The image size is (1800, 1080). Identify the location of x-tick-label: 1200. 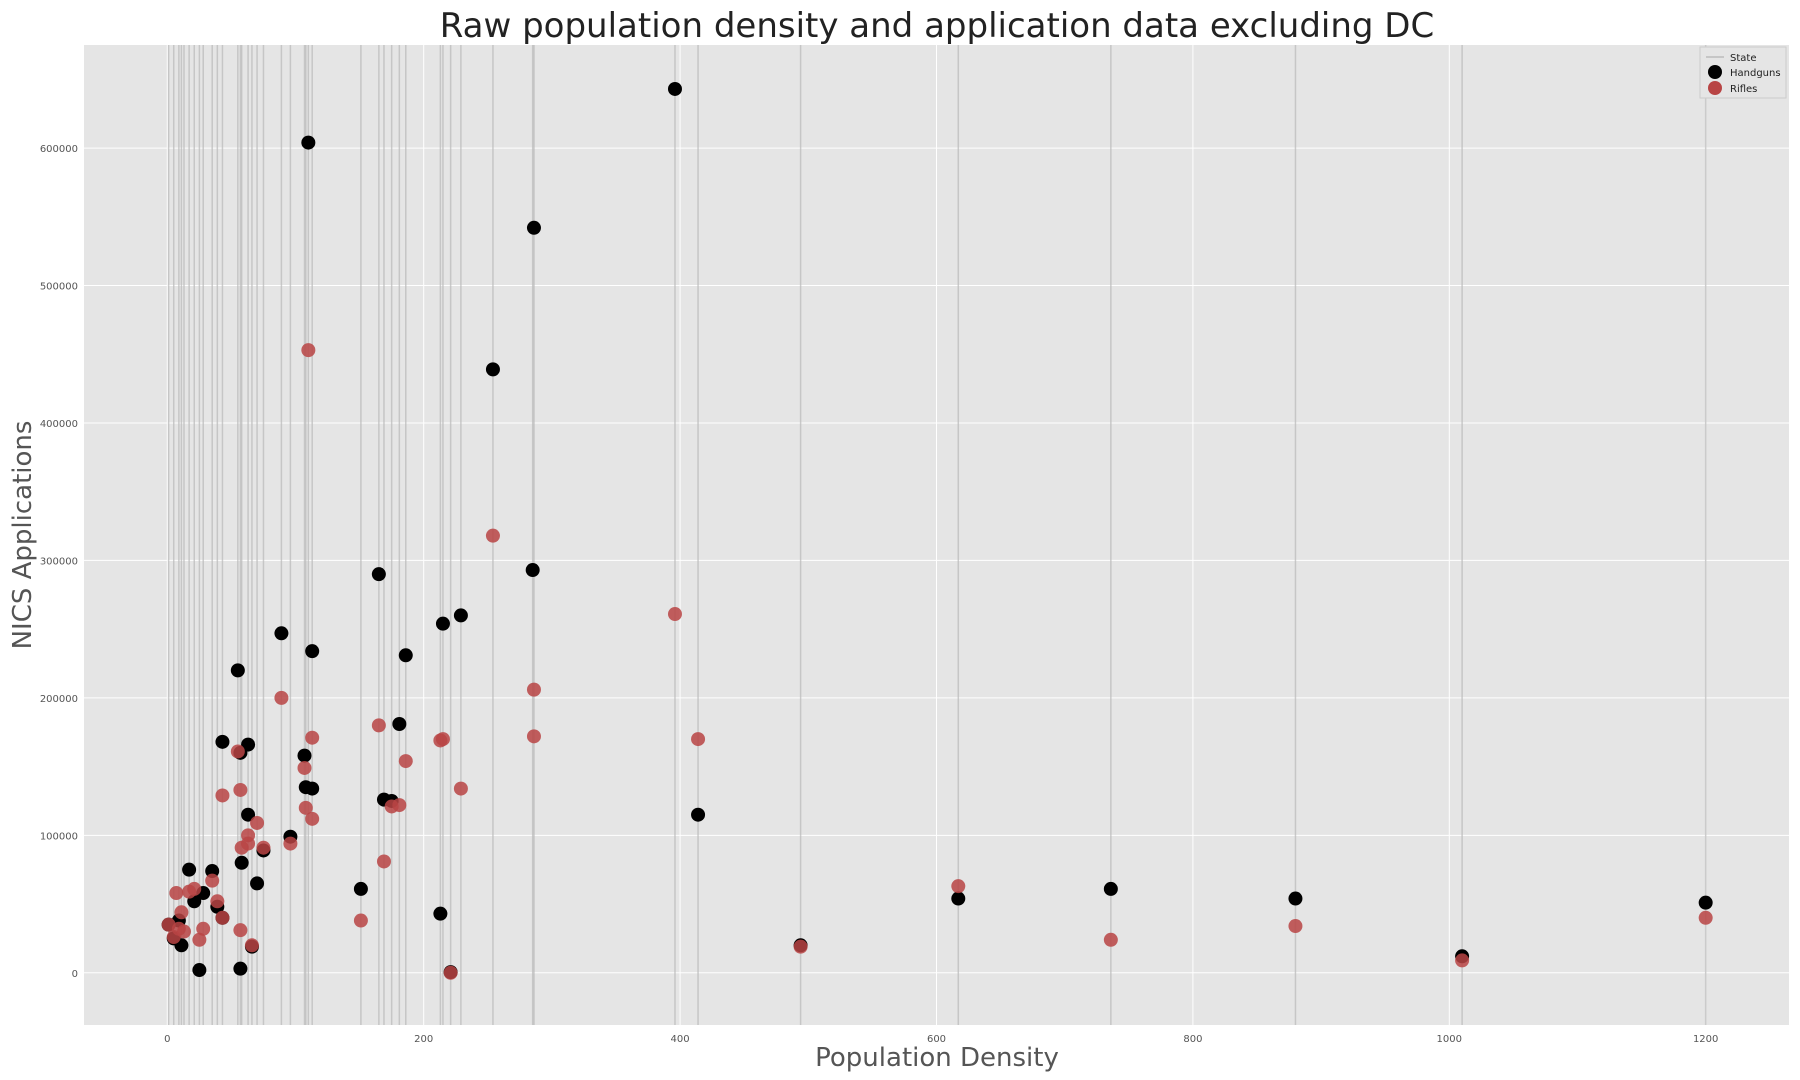
(1705, 1039).